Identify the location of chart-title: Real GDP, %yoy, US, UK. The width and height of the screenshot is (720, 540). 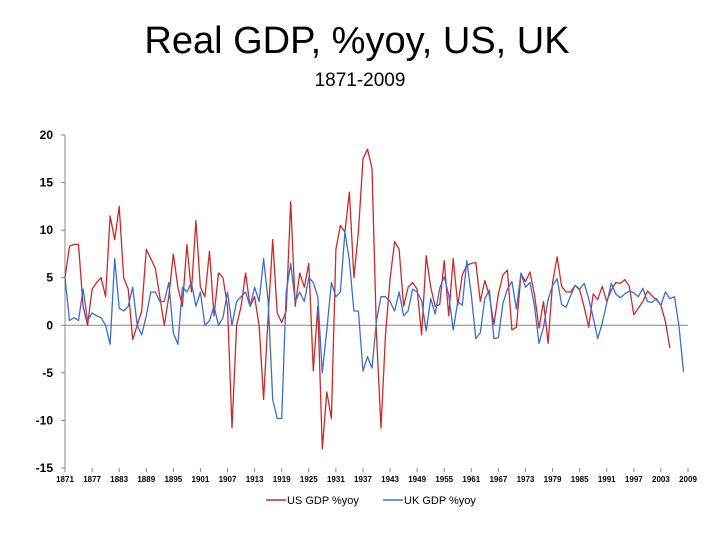
(357, 41).